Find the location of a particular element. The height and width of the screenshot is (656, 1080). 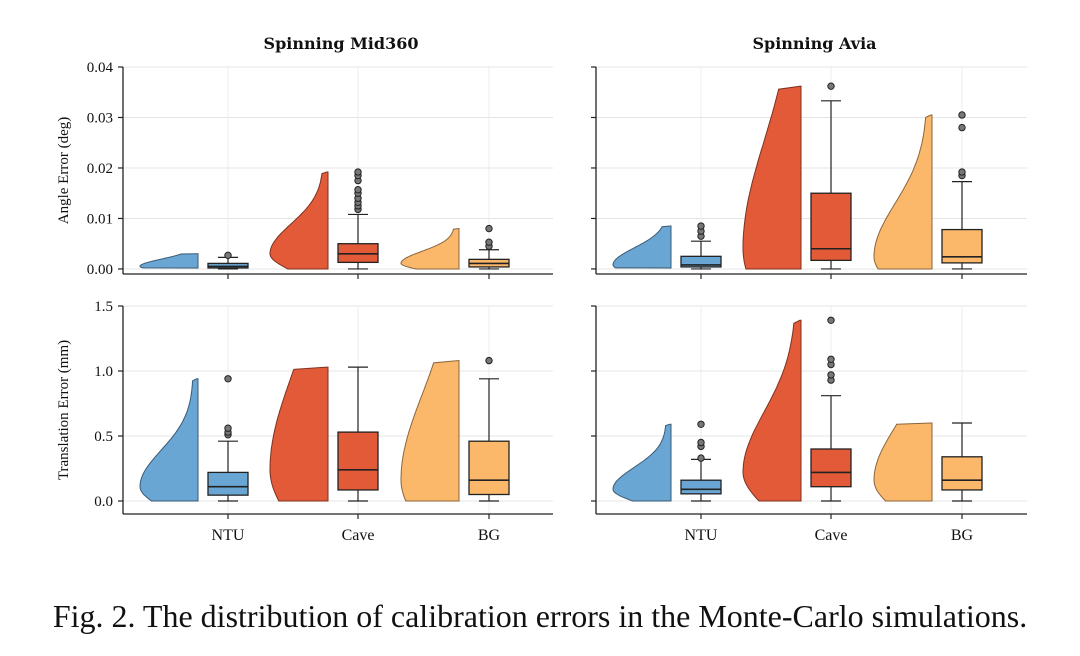

panel-translation-avia: NTU Cave BG is located at coordinates (809, 424).